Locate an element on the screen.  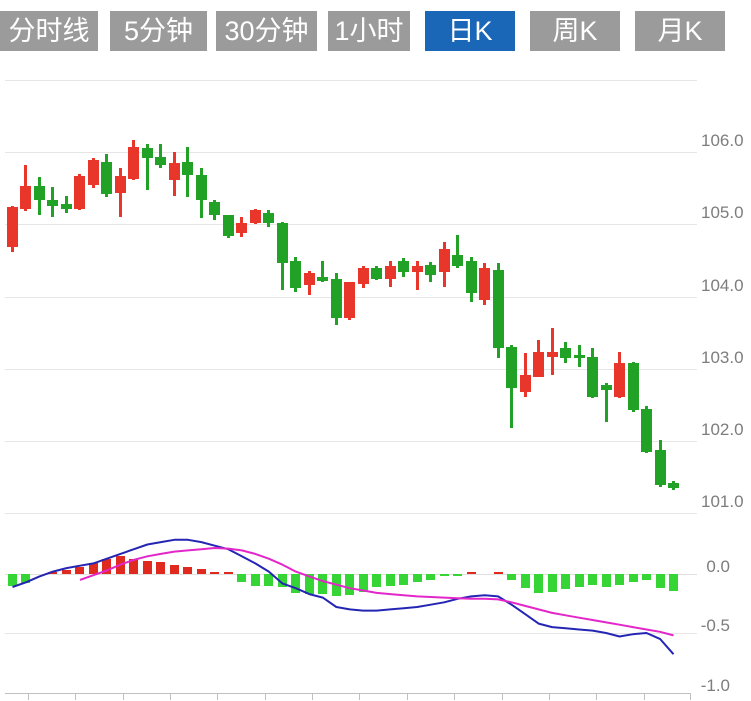
price-axis-label-101: 101.0 is located at coordinates (722, 501).